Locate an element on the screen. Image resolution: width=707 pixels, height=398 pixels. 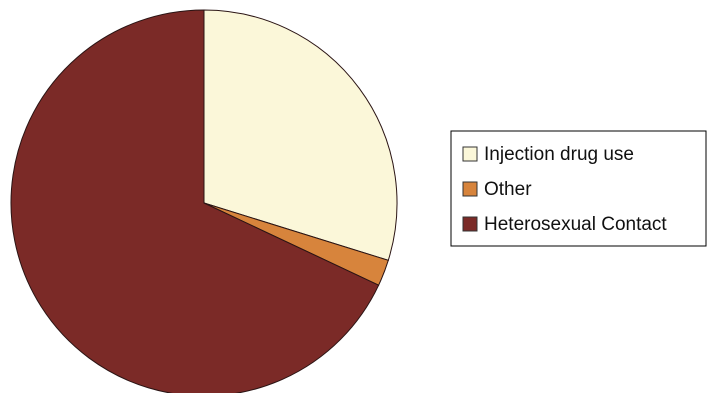
legend-entry-injection-drug-use: Injection drug use is located at coordinates (548, 154).